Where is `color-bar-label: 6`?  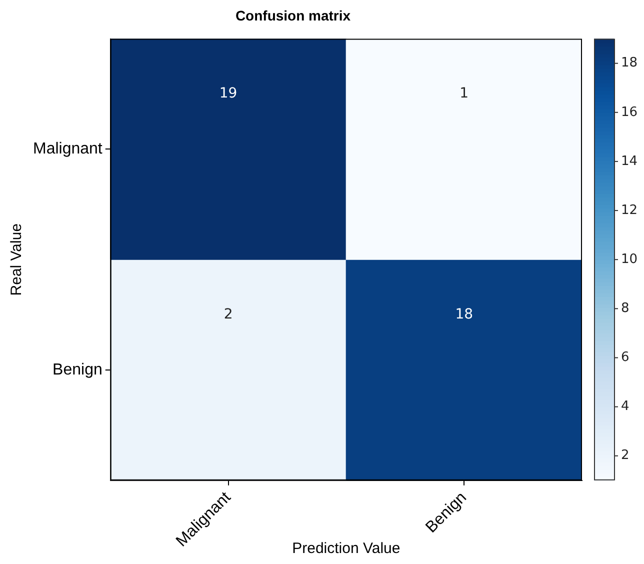
color-bar-label: 6 is located at coordinates (625, 358).